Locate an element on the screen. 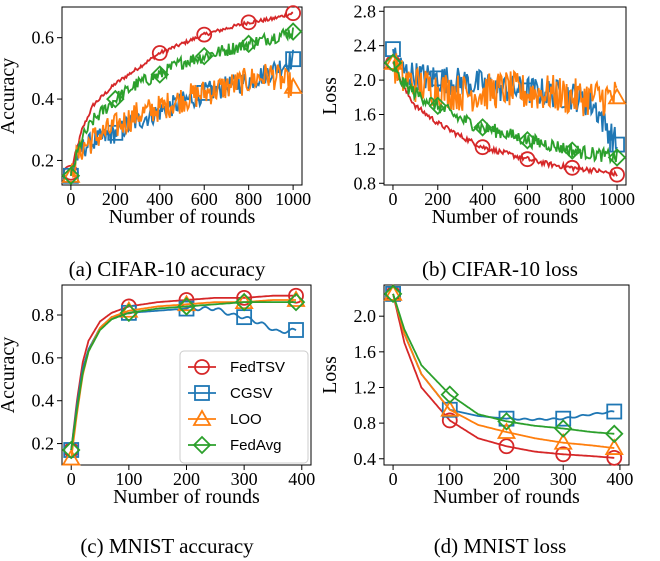 Image resolution: width=660 pixels, height=561 pixels. y-tick-label: 0.4 is located at coordinates (43, 401).